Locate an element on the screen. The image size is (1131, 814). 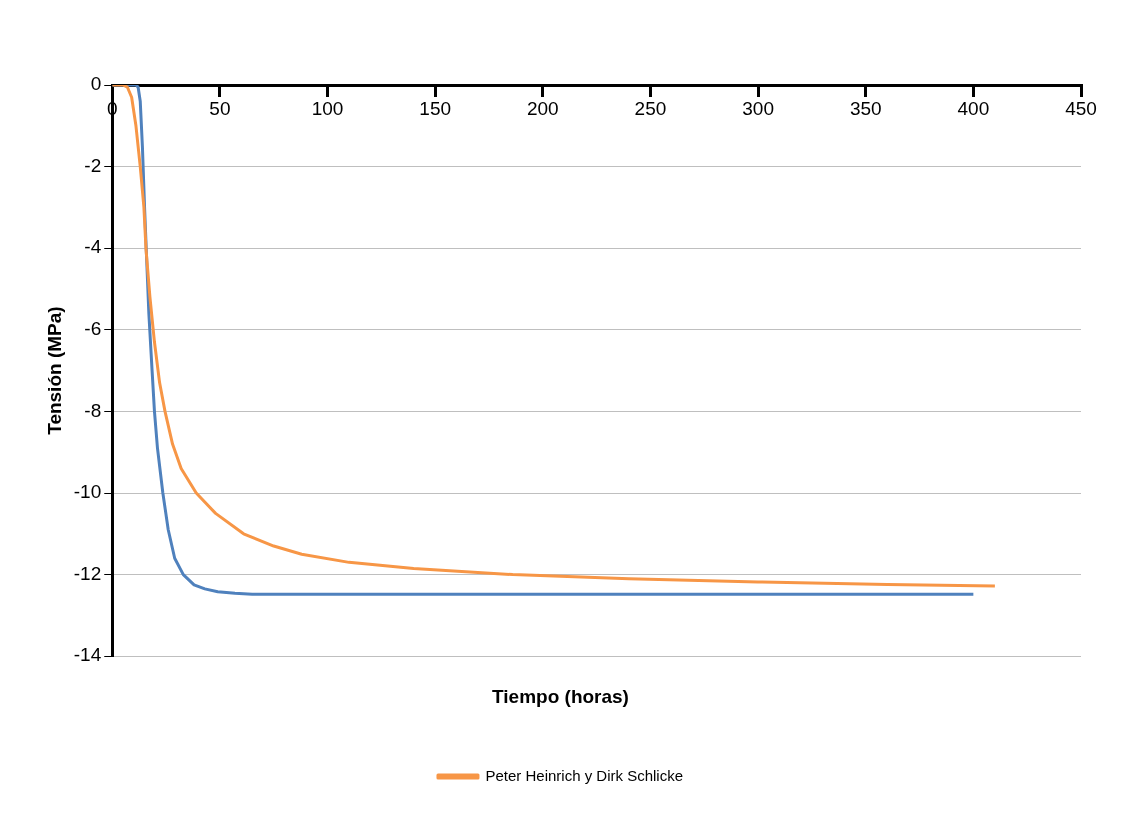
x-tick-label: 400 is located at coordinates (973, 108).